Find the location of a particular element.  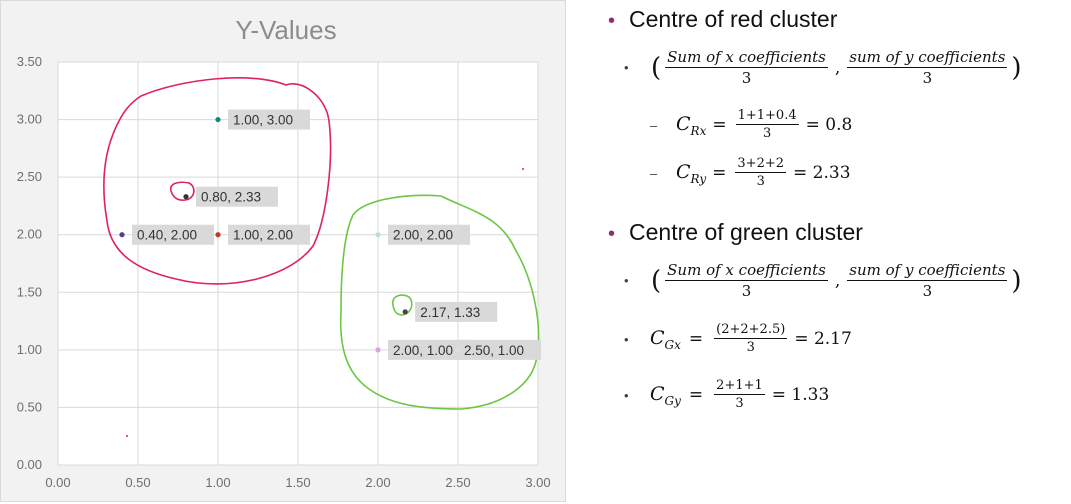

green-y-equation: • CGy = 2+1+1 3 = 1.33 is located at coordinates (727, 394).